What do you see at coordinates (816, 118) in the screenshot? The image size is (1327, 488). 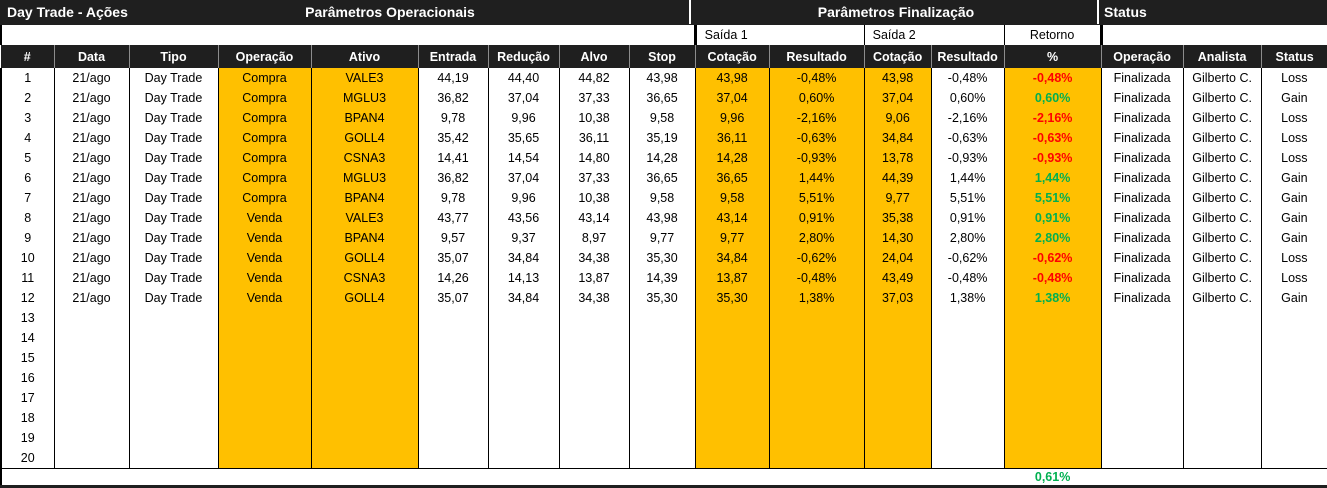 I see `cell-saida1-resultado: -2,16%` at bounding box center [816, 118].